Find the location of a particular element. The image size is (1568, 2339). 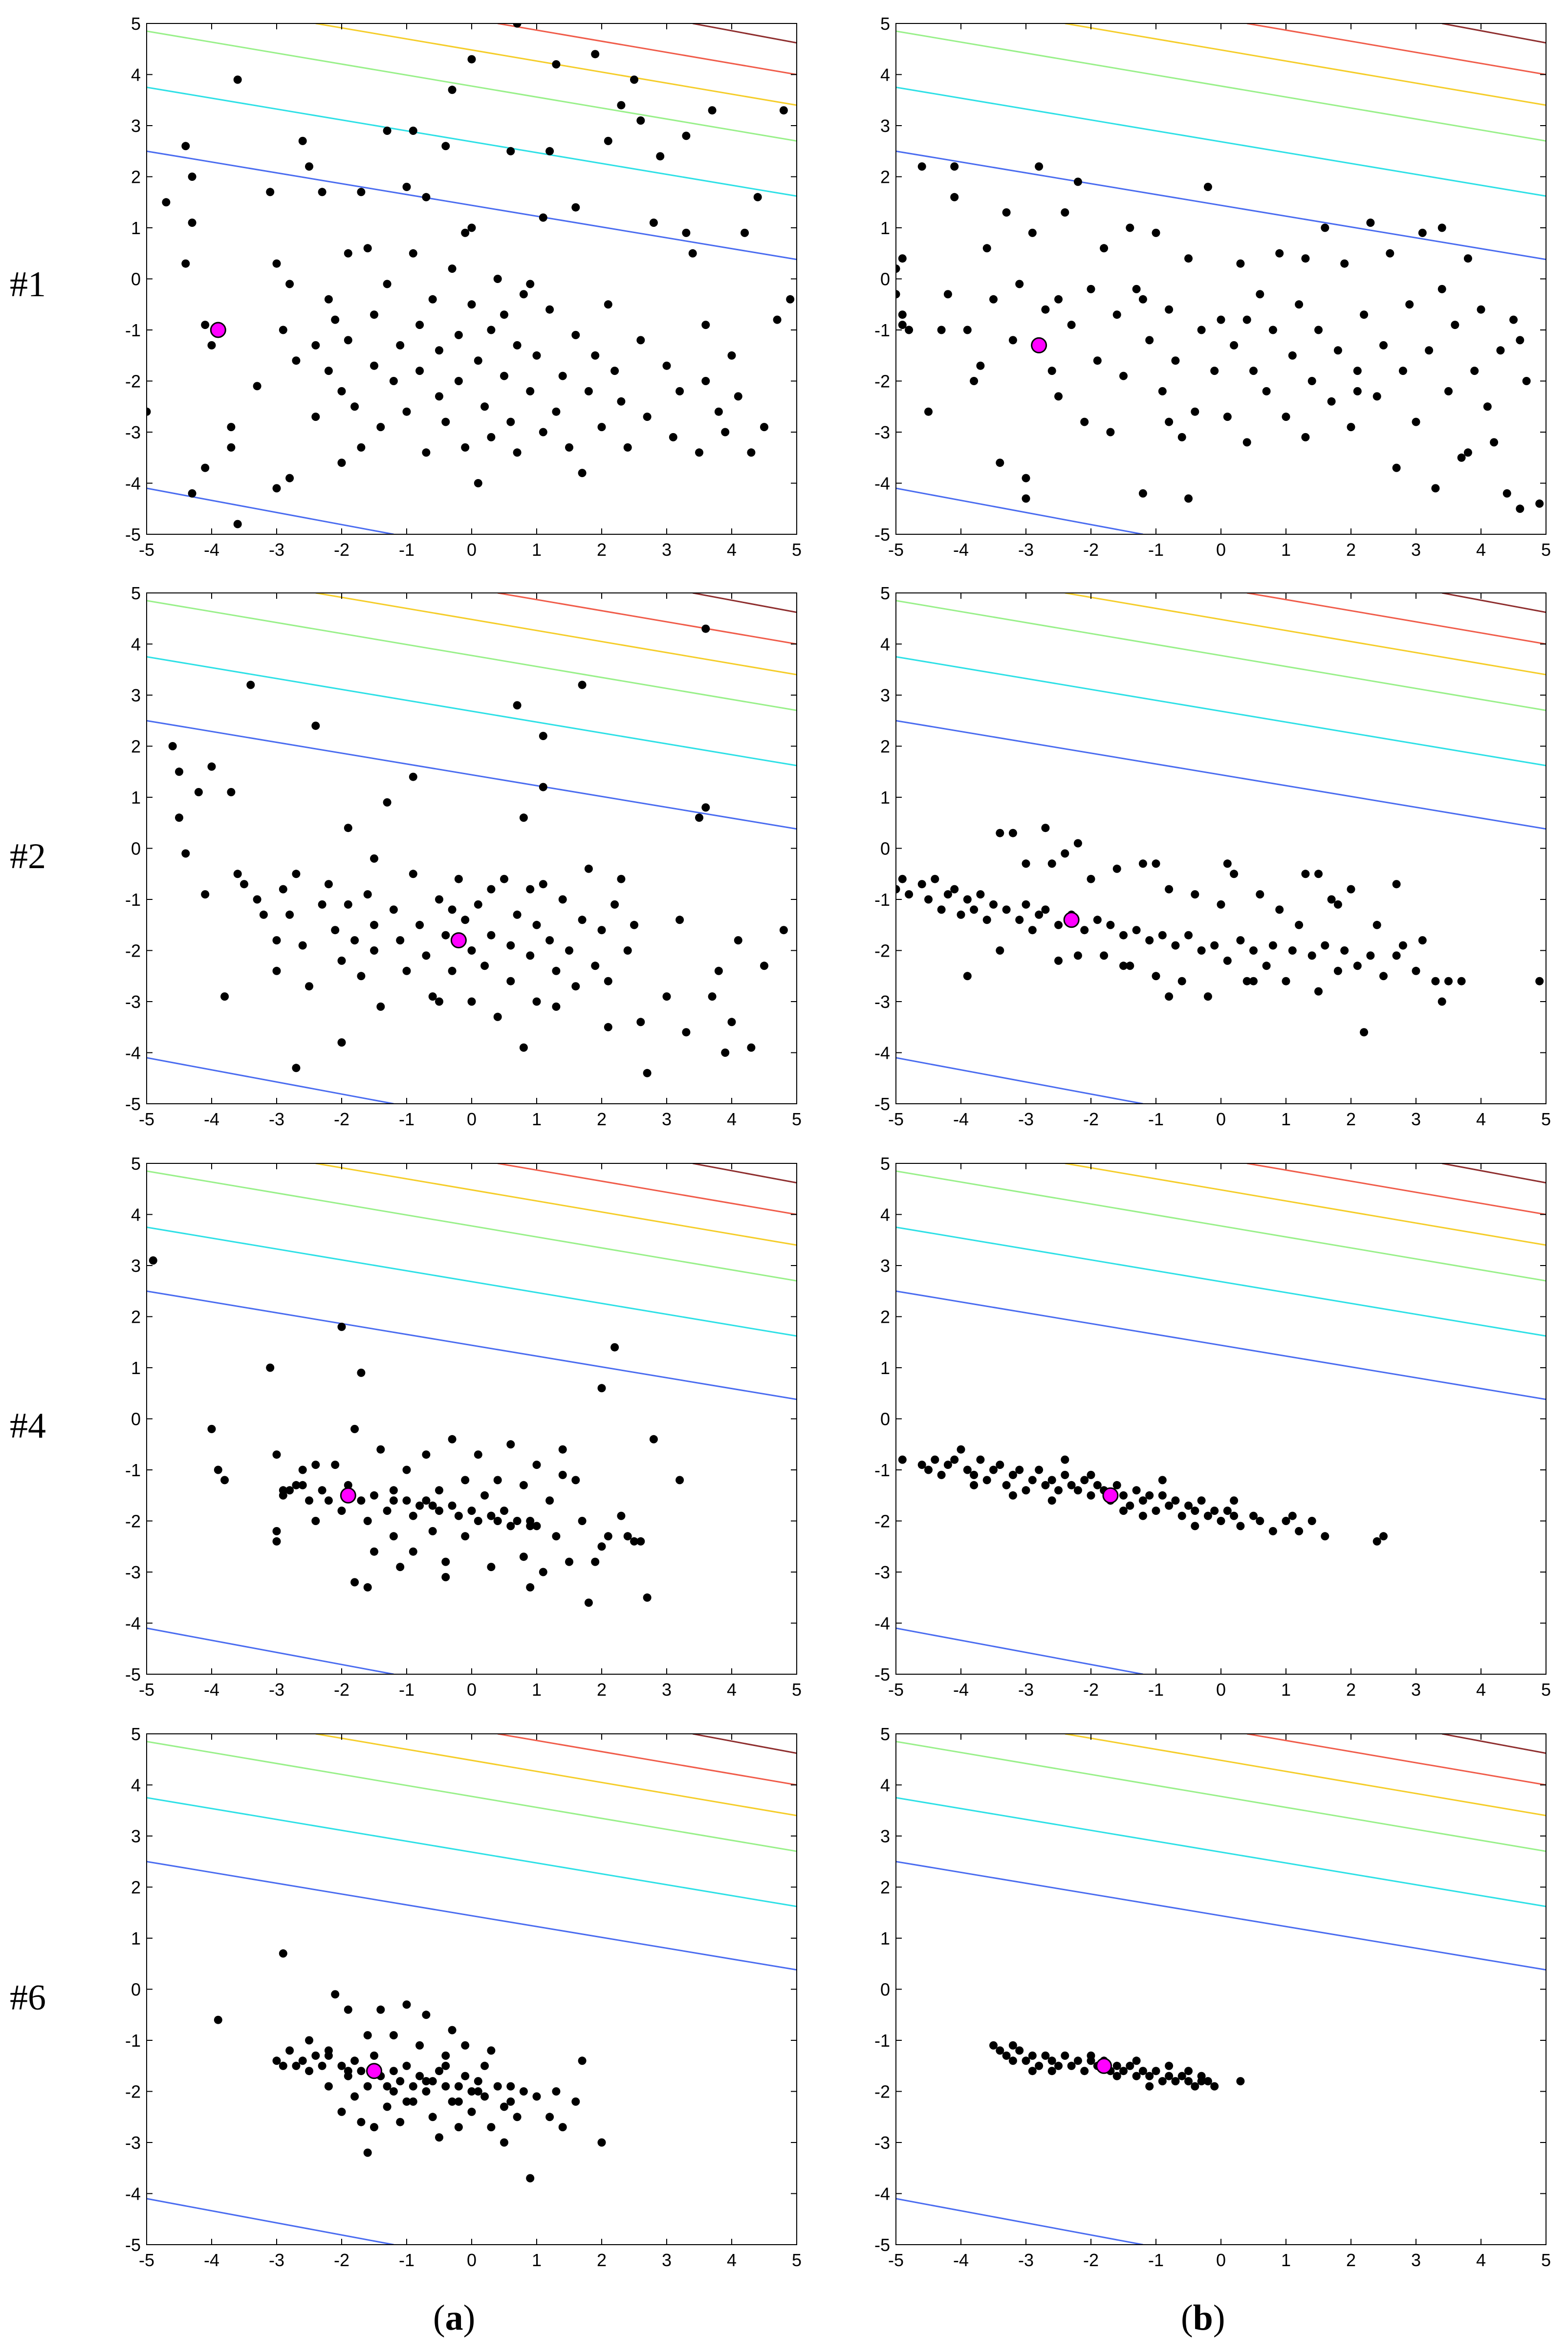

panel-1b-ytick-label: -5 is located at coordinates (882, 535).